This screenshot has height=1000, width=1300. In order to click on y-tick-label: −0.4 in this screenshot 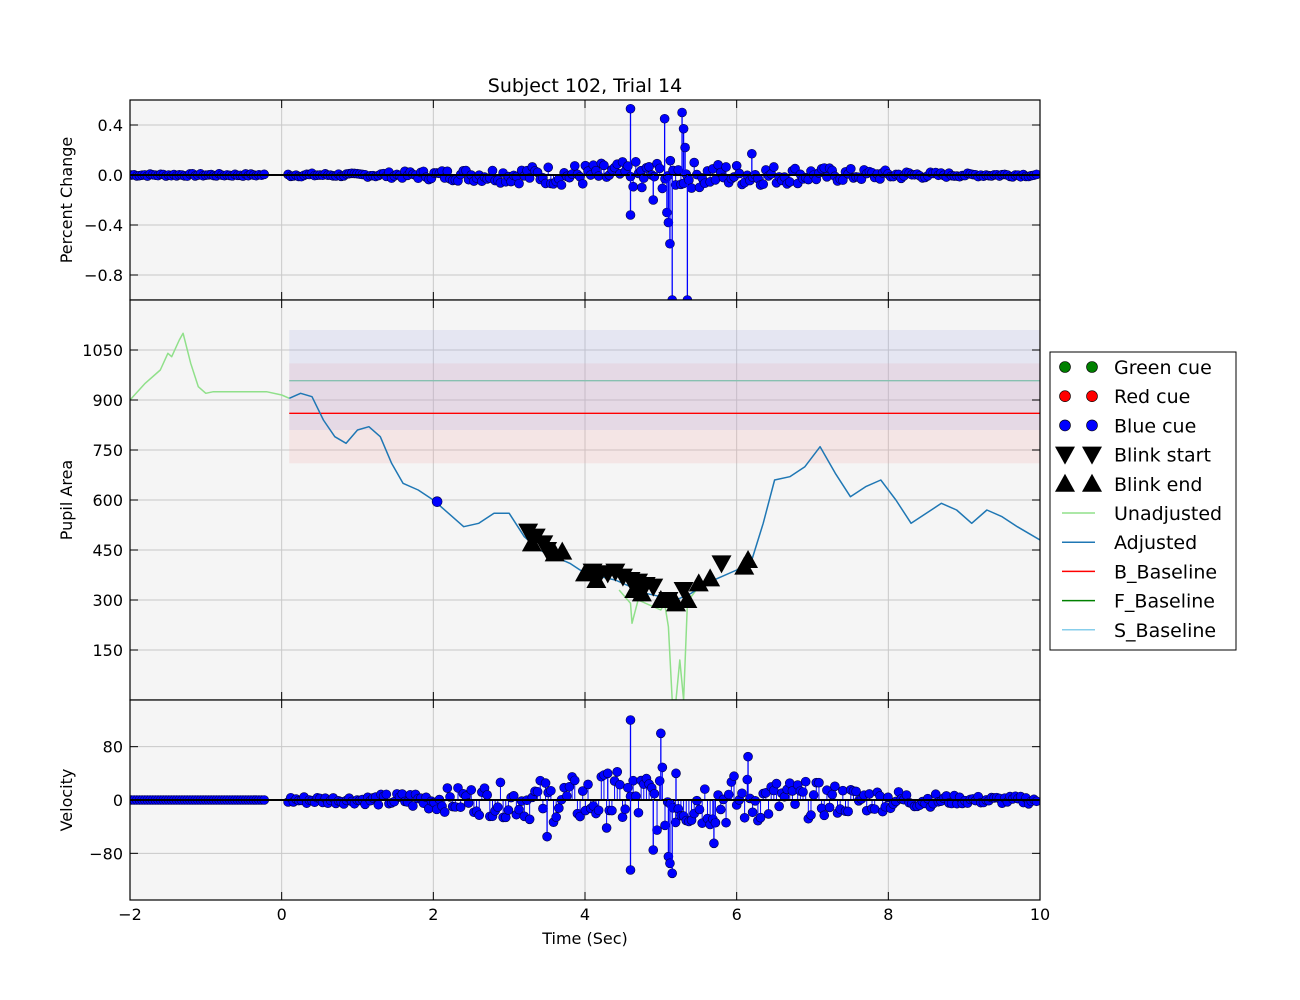, I will do `click(103, 225)`.